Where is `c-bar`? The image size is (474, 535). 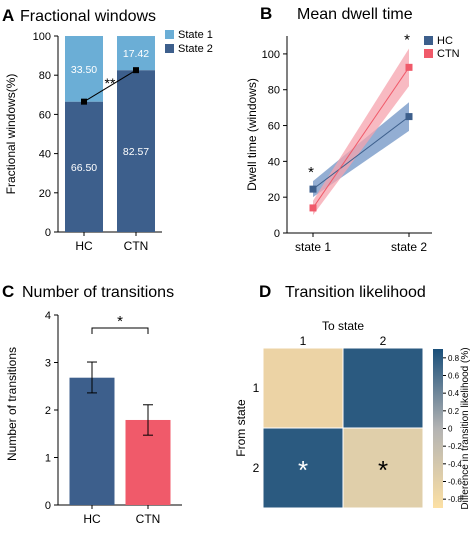 c-bar is located at coordinates (92, 441).